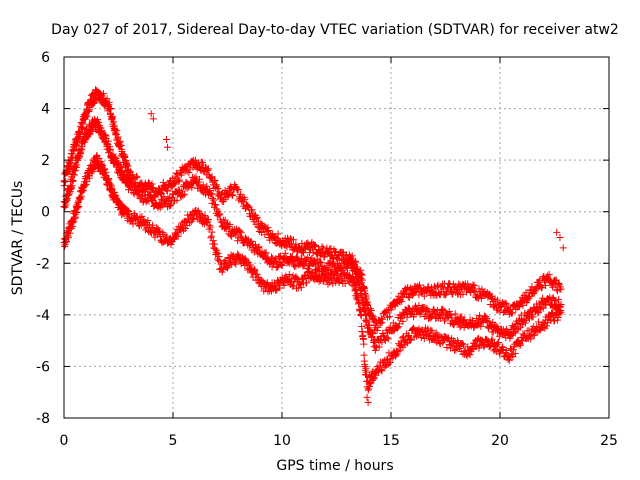 Image resolution: width=640 pixels, height=480 pixels. What do you see at coordinates (43, 264) in the screenshot?
I see `y-tick-label: -2` at bounding box center [43, 264].